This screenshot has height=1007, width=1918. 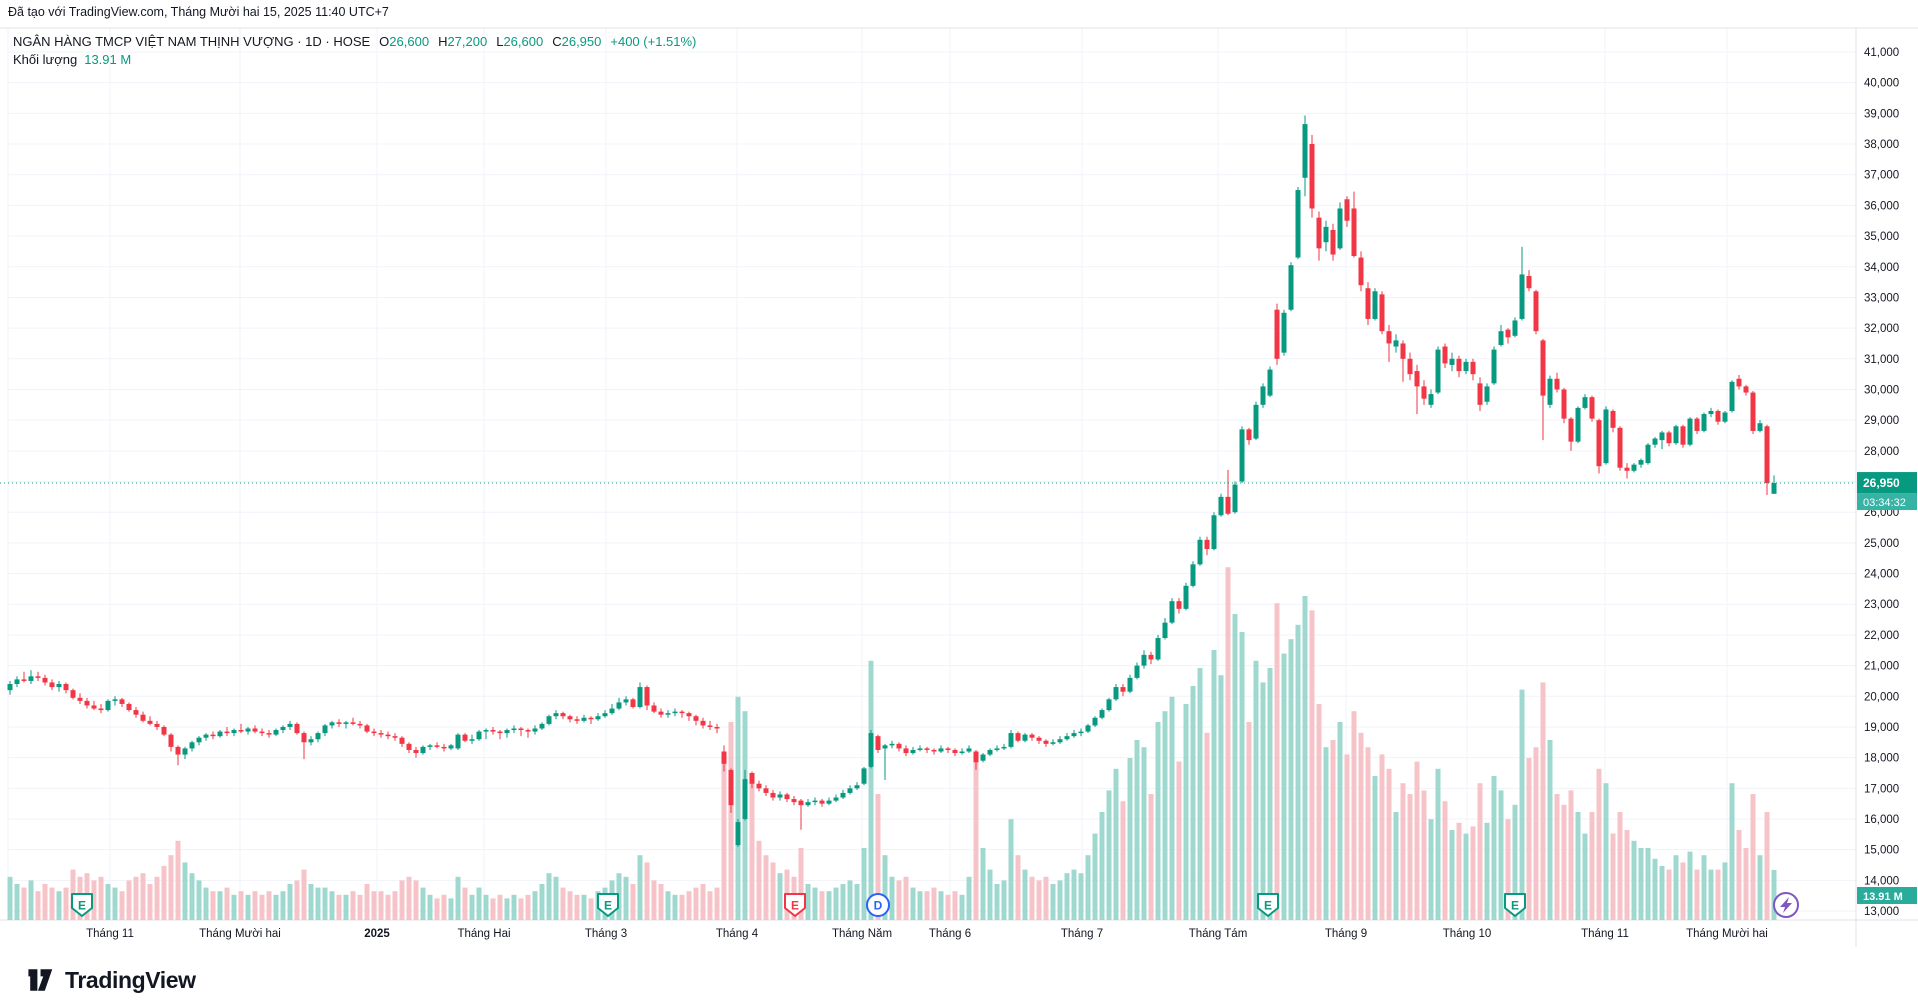 What do you see at coordinates (1218, 934) in the screenshot?
I see `time-axis-label: Tháng Tám` at bounding box center [1218, 934].